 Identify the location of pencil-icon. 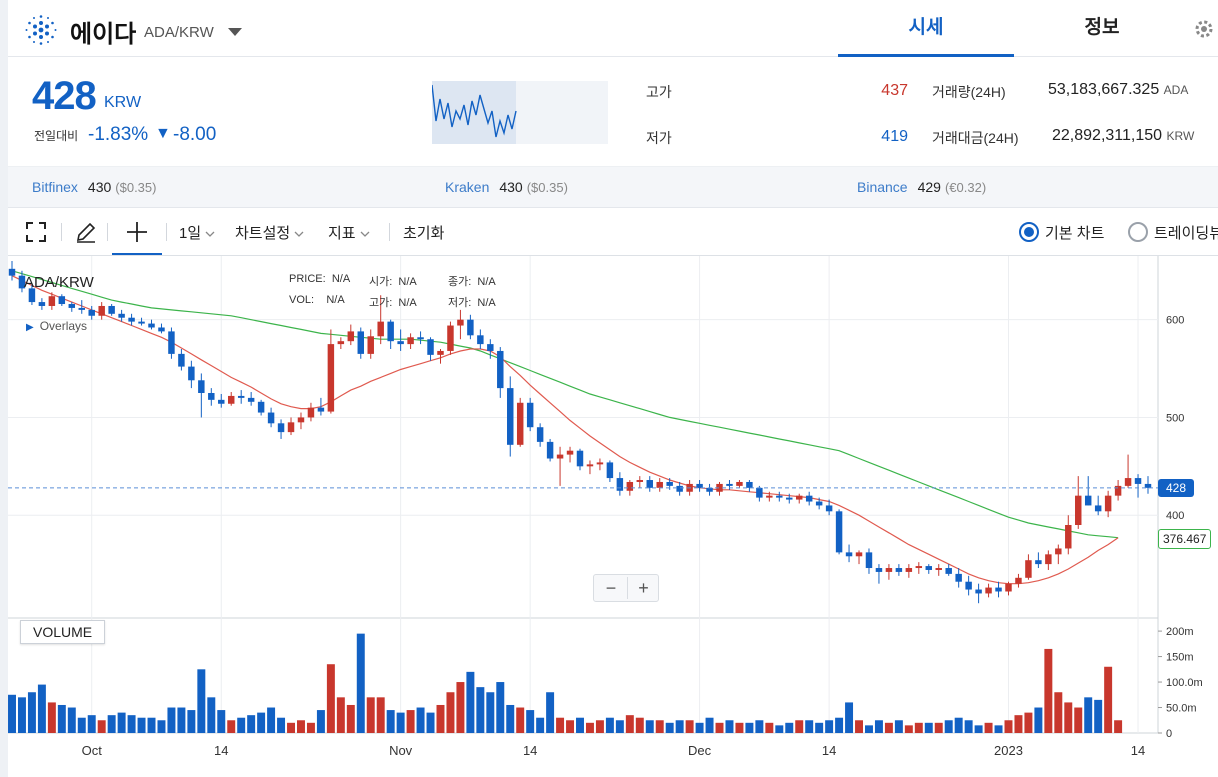
(86, 232).